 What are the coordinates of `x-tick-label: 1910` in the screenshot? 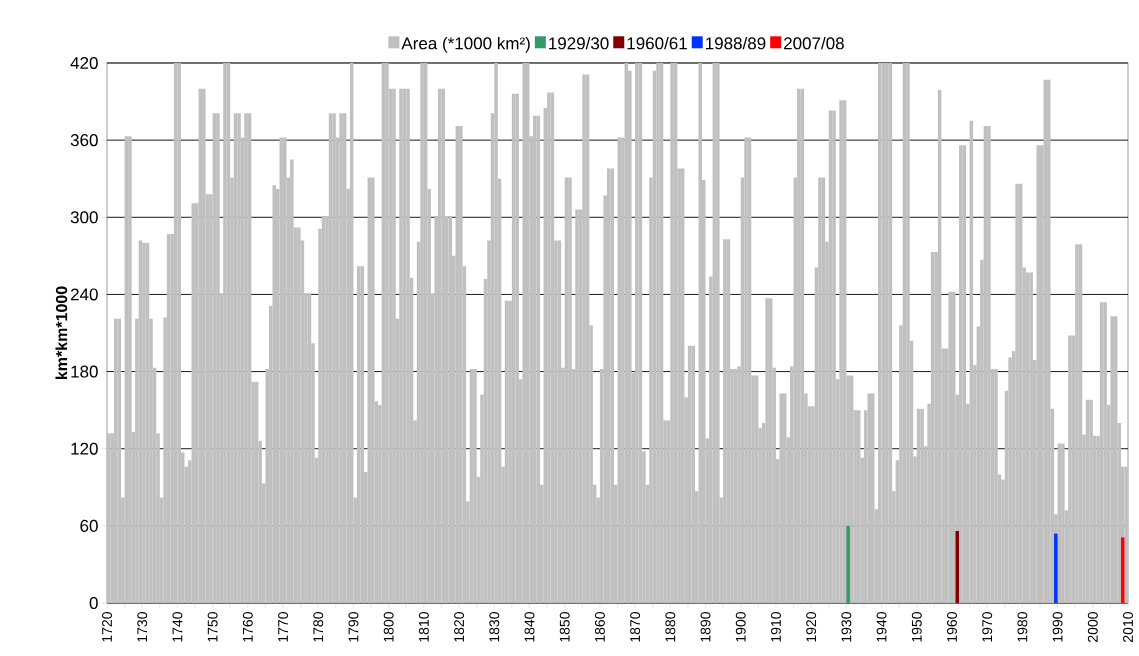 It's located at (775, 627).